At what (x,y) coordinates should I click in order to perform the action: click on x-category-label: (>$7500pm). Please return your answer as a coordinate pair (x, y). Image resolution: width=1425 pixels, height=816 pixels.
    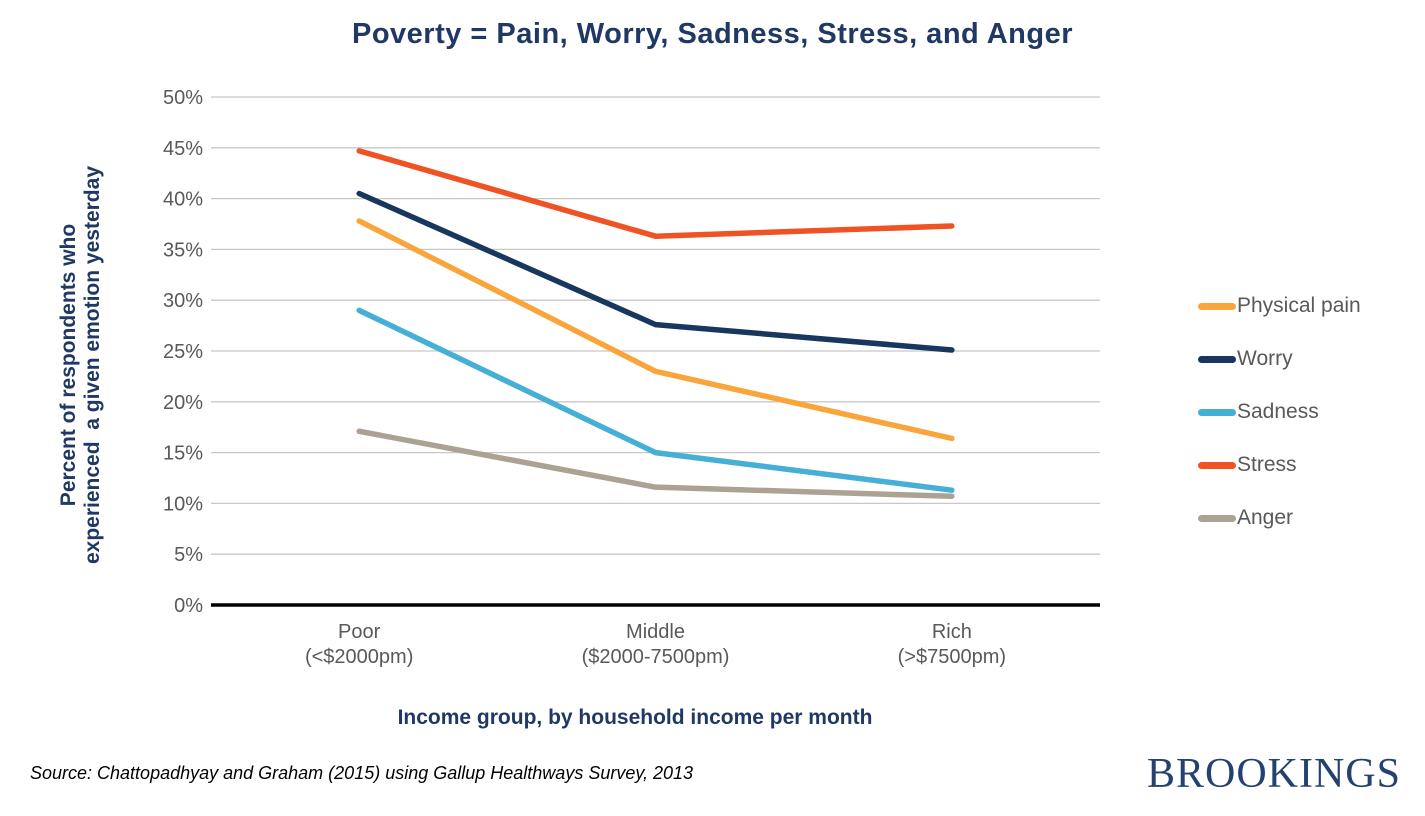
    Looking at the image, I should click on (952, 657).